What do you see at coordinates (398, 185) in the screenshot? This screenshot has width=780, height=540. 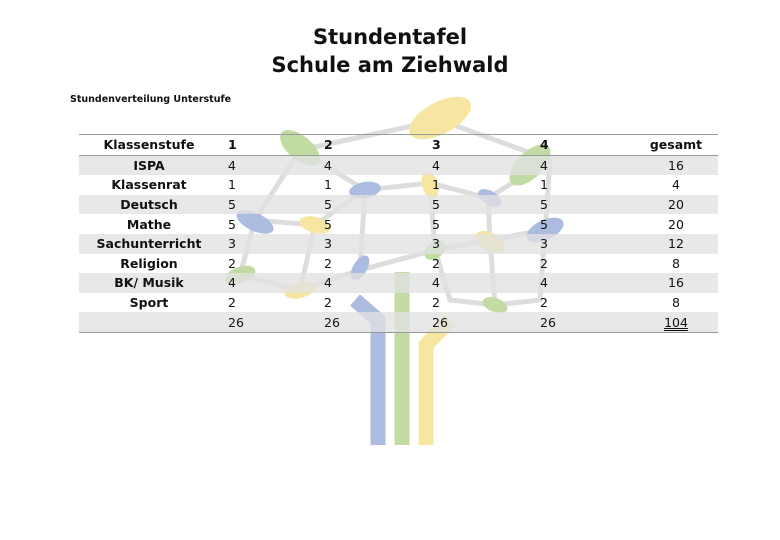 I see `table-row: Klassenrat 1 1 1 1 4` at bounding box center [398, 185].